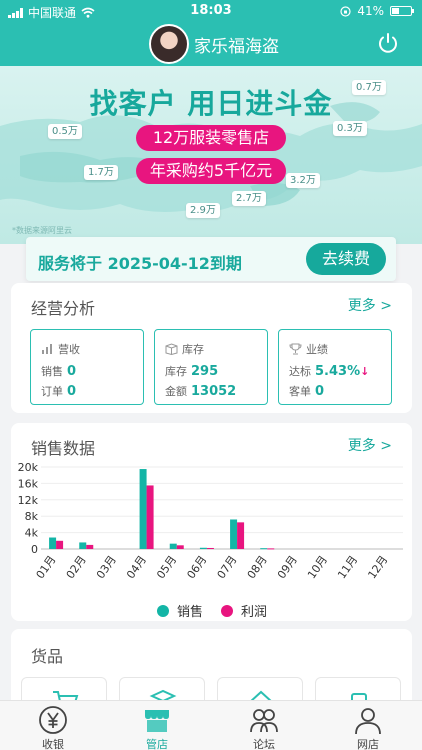  Describe the element at coordinates (236, 47) in the screenshot. I see `store-name: 家乐福海盗` at that location.